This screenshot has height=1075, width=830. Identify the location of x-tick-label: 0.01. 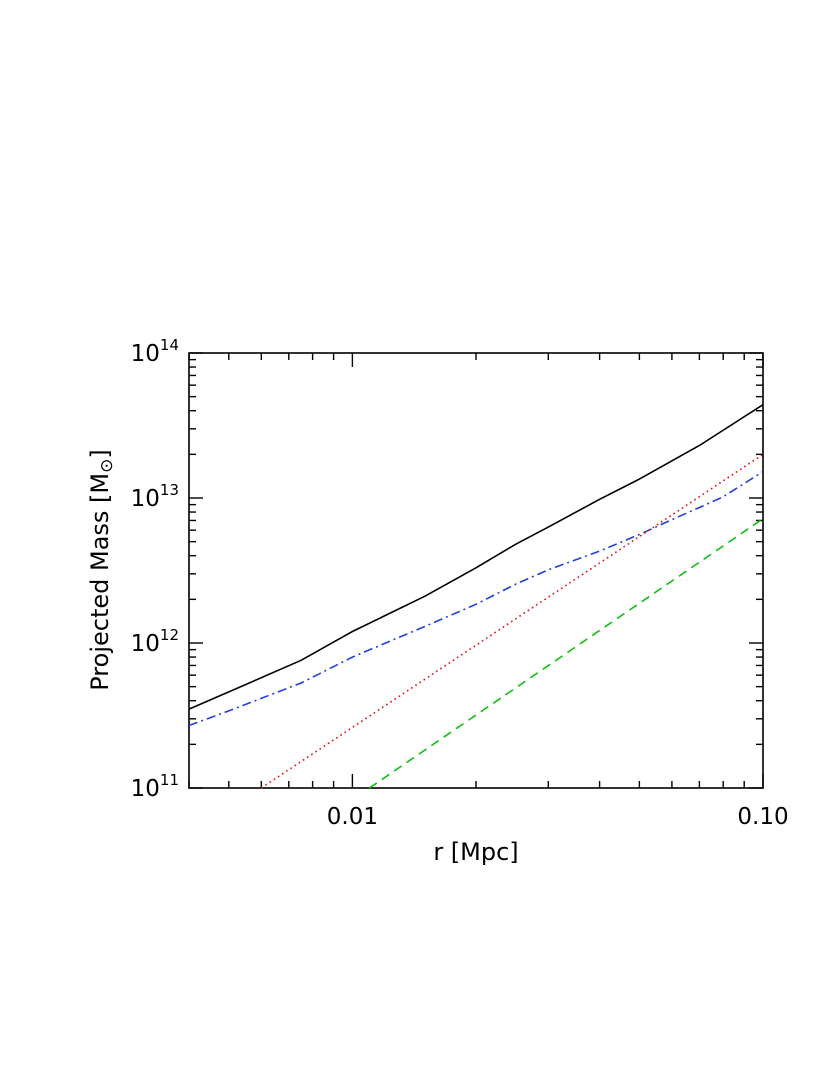
(352, 817).